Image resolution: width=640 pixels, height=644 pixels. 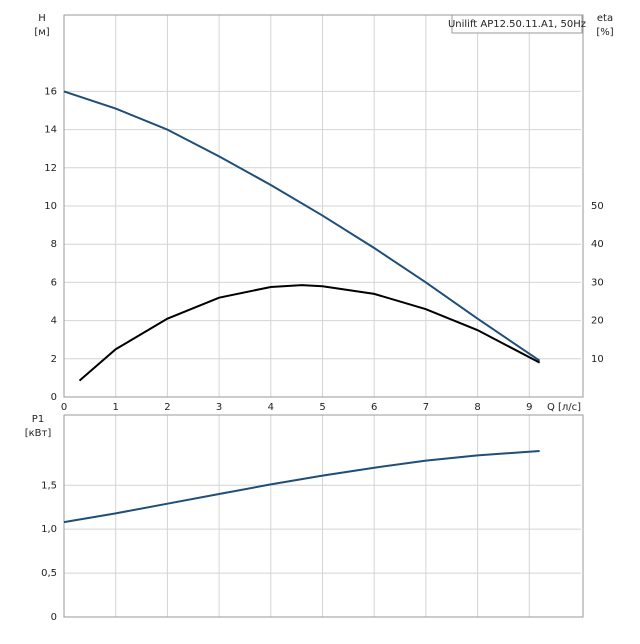 What do you see at coordinates (54, 359) in the screenshot?
I see `y-tick-label: 2` at bounding box center [54, 359].